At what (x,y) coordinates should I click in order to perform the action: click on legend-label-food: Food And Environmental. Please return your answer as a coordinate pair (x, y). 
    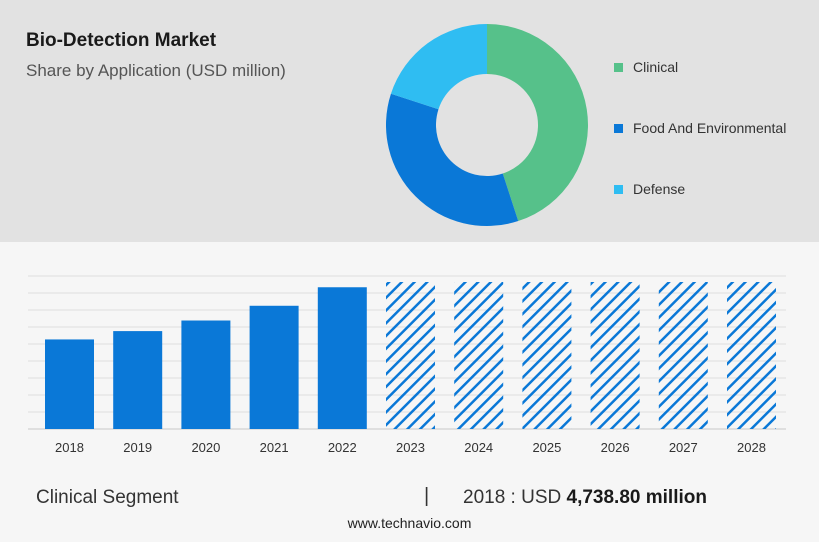
    Looking at the image, I should click on (710, 128).